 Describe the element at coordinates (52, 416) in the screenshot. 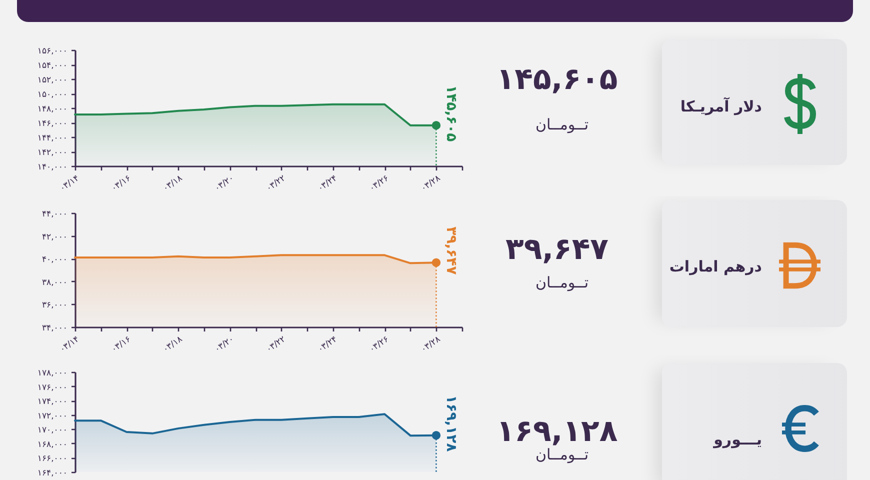

I see `y-tick-label: ۱۷۲,۰۰۰` at that location.